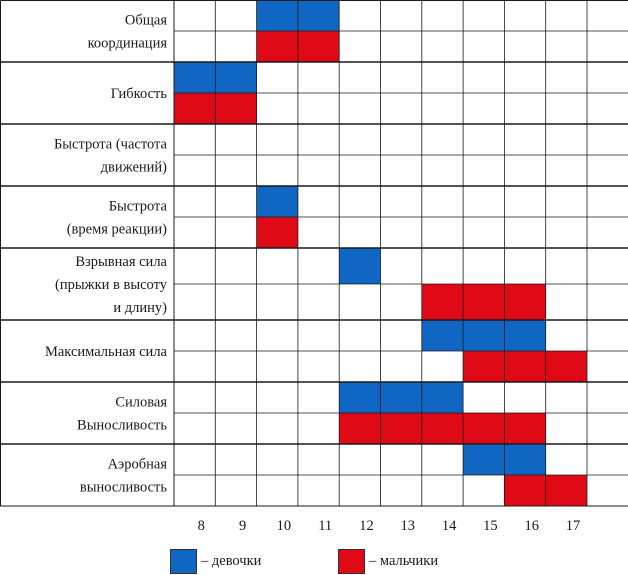 Image resolution: width=628 pixels, height=575 pixels. Describe the element at coordinates (404, 560) in the screenshot. I see `legend-boys-label: – мальчики` at that location.